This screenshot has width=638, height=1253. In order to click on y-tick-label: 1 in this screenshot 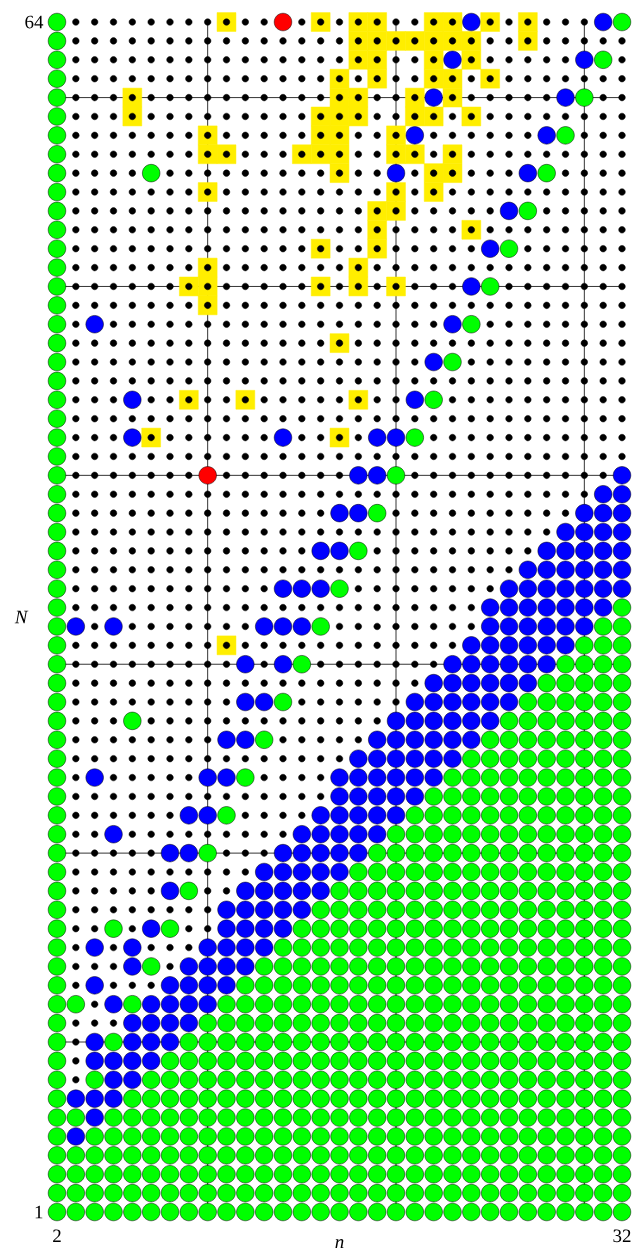, I will do `click(39, 1212)`.